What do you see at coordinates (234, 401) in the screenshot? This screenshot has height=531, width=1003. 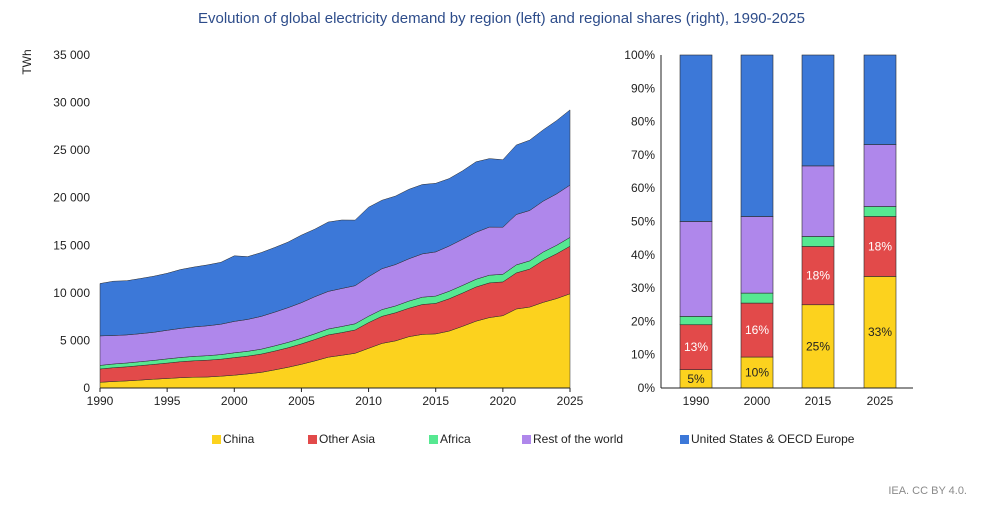 I see `x-tick-label: 2000` at bounding box center [234, 401].